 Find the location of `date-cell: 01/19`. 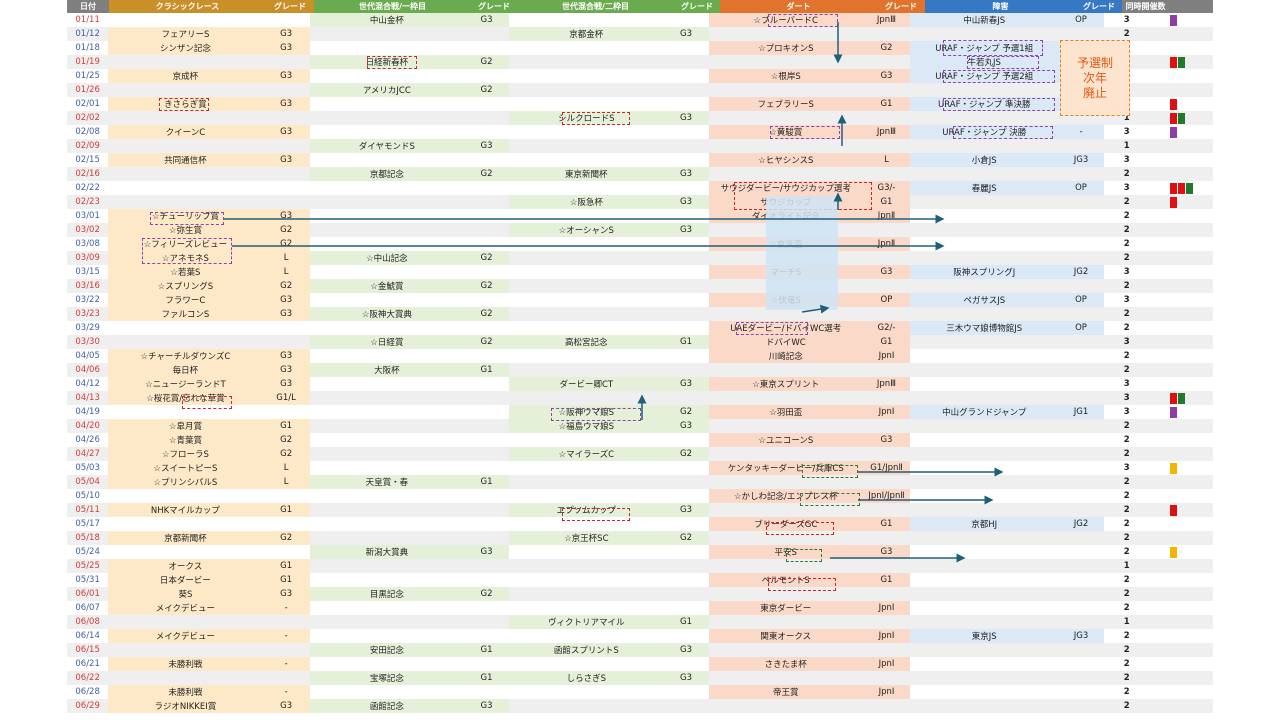

date-cell: 01/19 is located at coordinates (87, 62).